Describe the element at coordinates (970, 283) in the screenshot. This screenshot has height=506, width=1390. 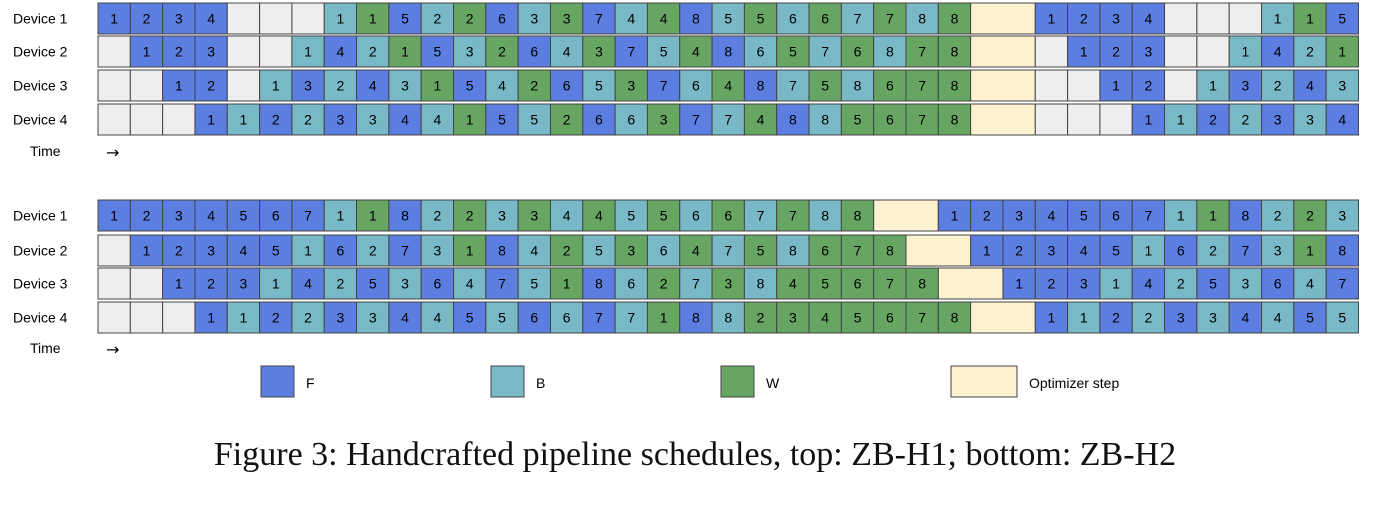
I see `optimizer-step-block` at that location.